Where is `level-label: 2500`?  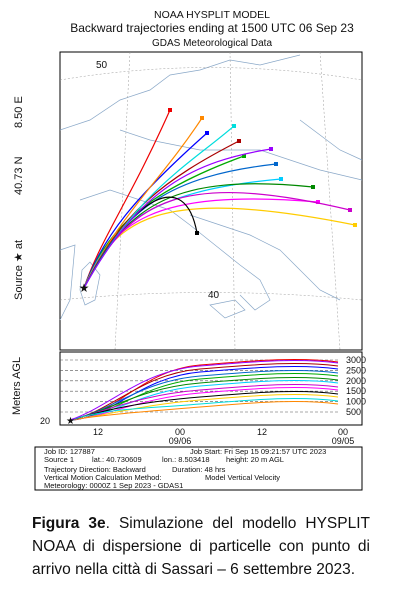
level-label: 2500 is located at coordinates (356, 370).